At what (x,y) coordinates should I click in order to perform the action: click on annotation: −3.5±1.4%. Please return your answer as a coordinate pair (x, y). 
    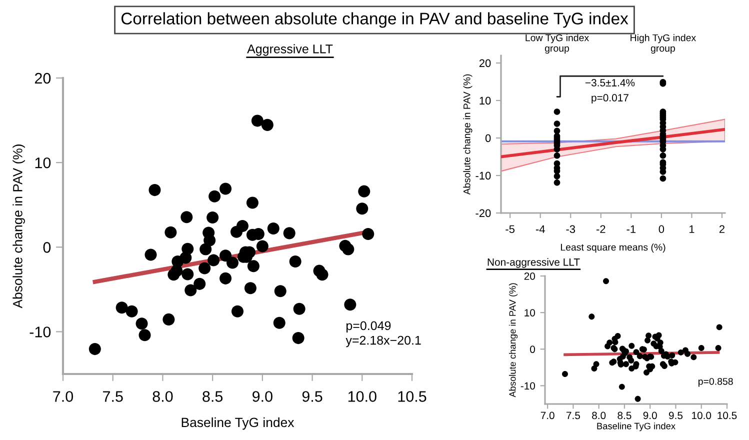
    Looking at the image, I should click on (610, 82).